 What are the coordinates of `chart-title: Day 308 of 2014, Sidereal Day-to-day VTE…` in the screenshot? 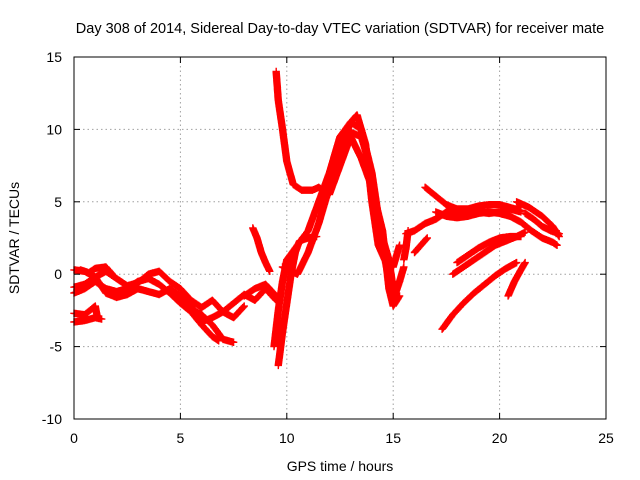 It's located at (340, 29).